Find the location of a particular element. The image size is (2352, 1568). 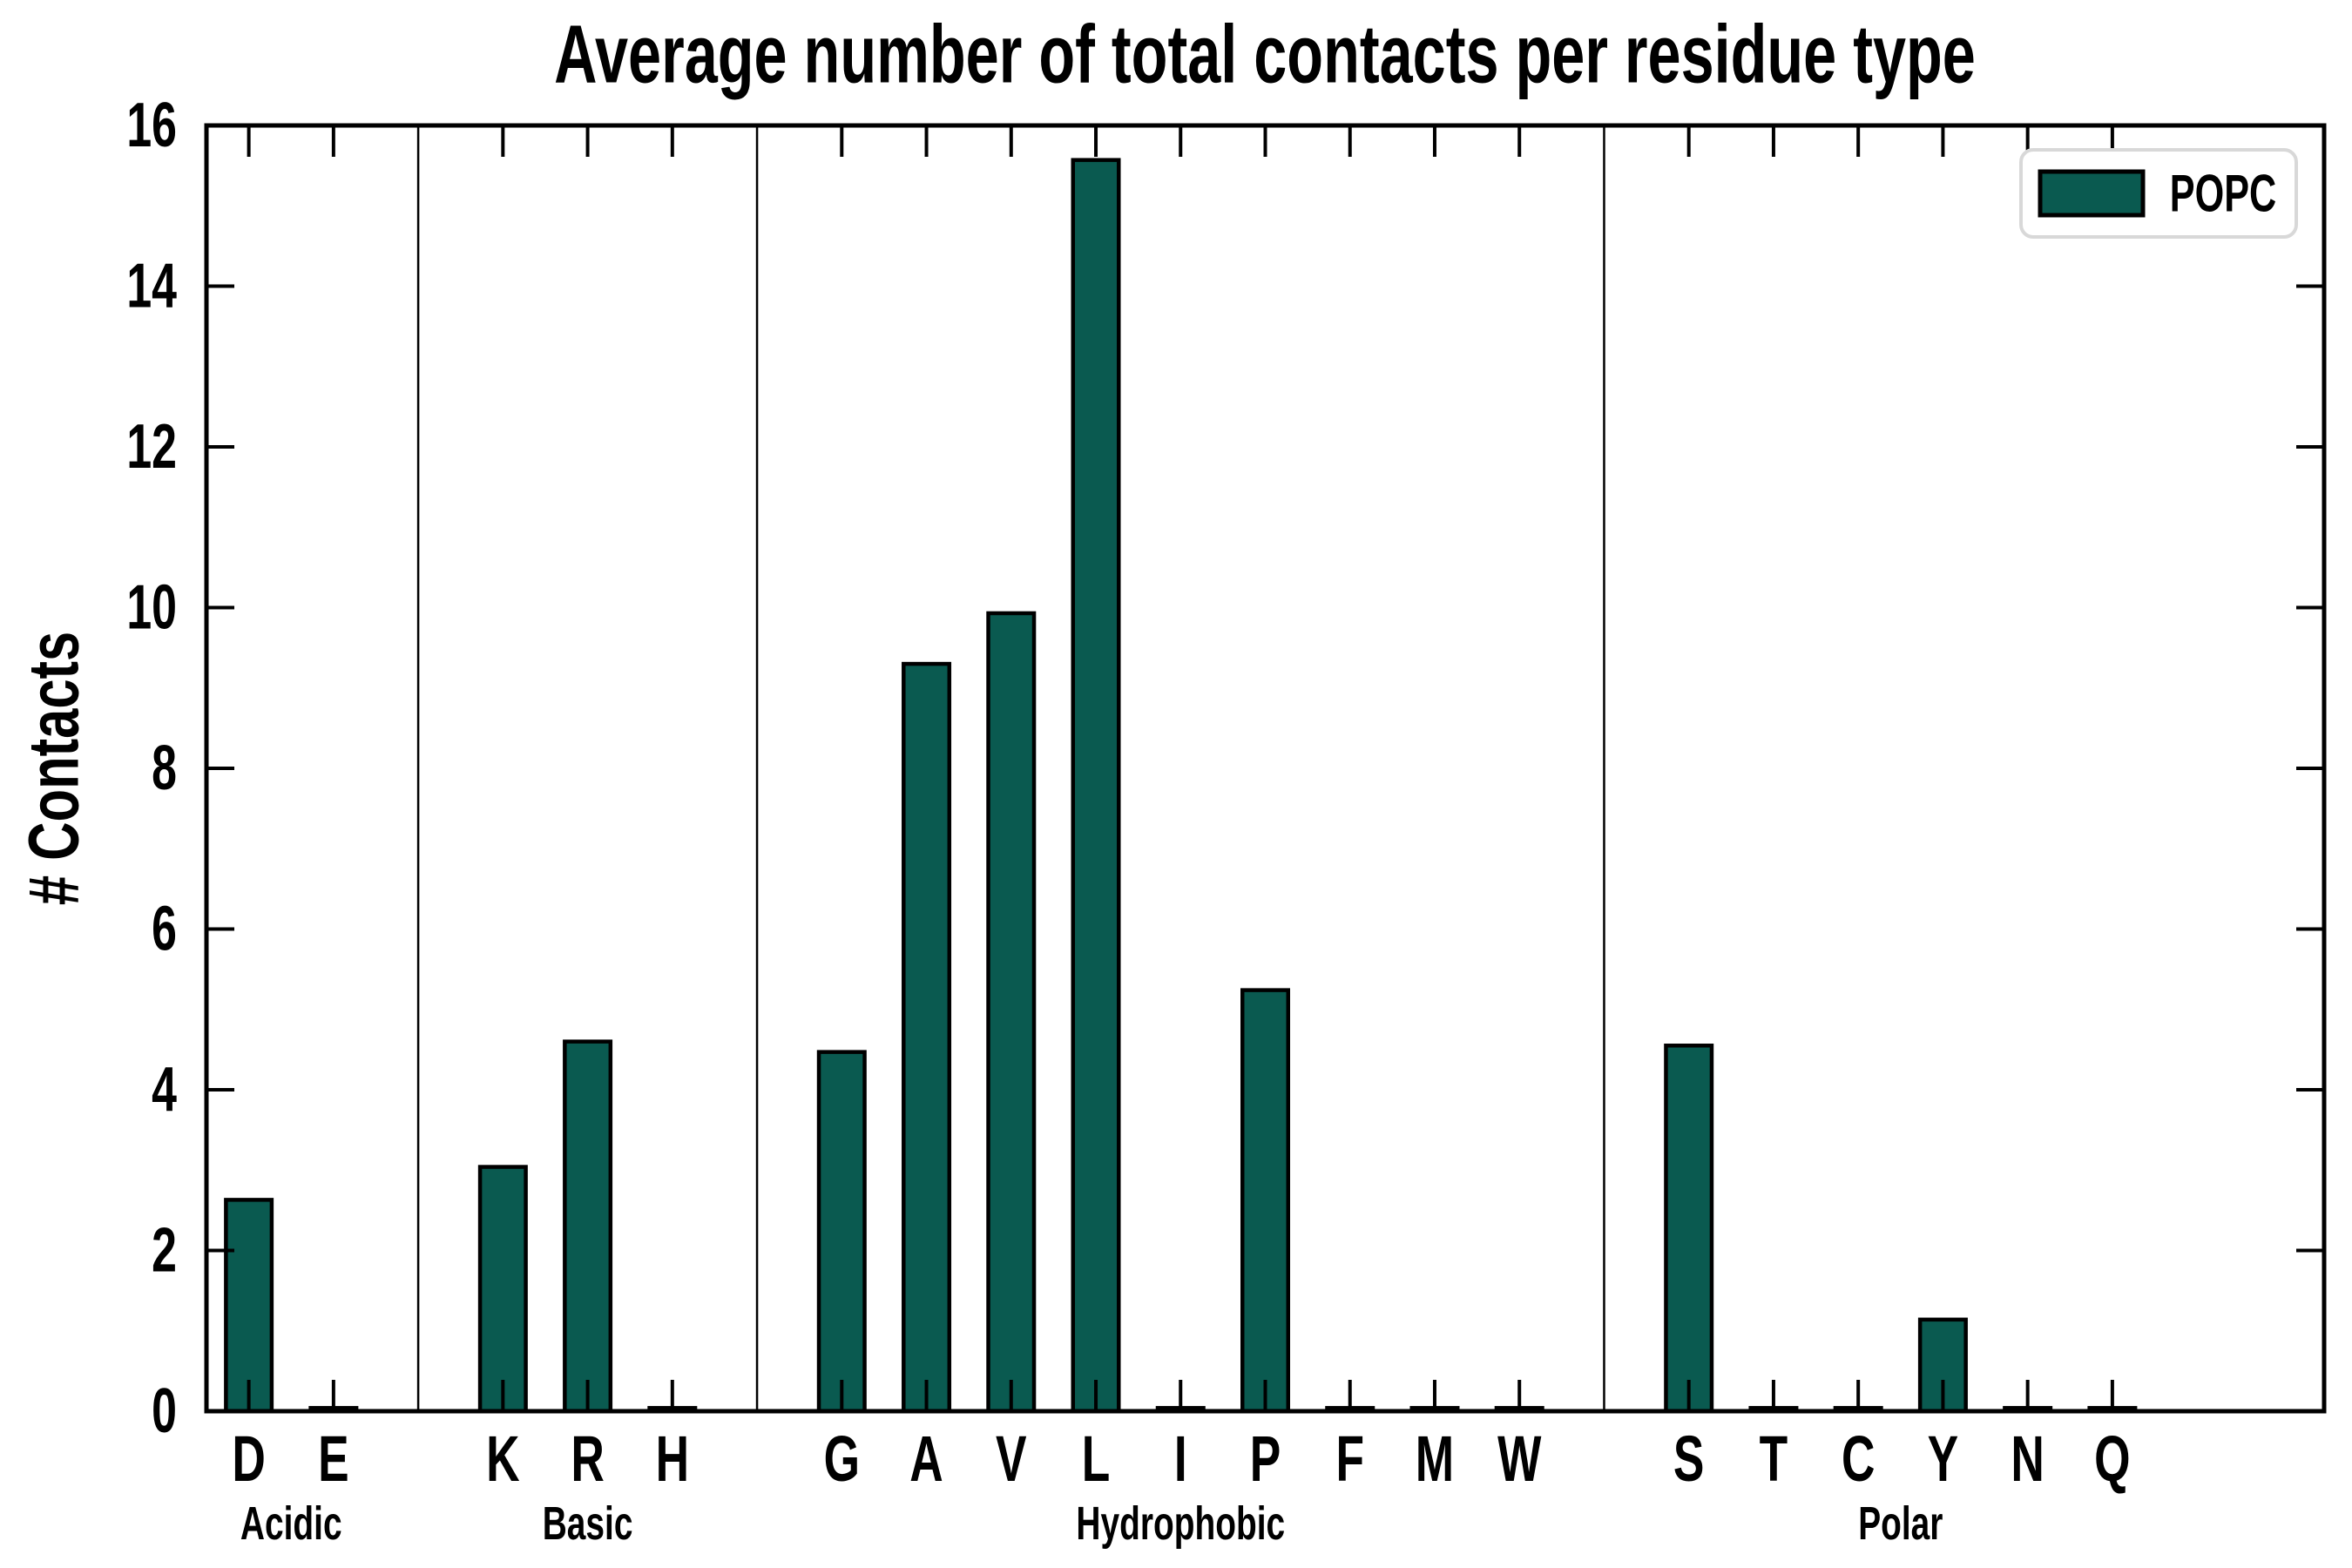

bar-K is located at coordinates (502, 1290).